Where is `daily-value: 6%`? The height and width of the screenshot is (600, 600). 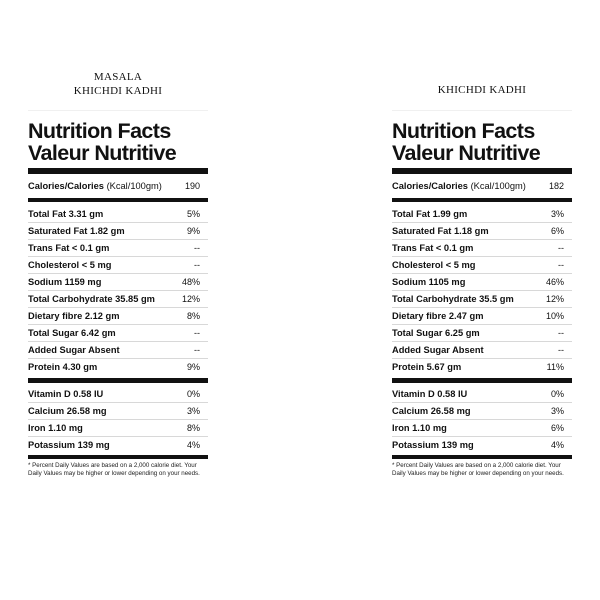
daily-value: 6% is located at coordinates (557, 428).